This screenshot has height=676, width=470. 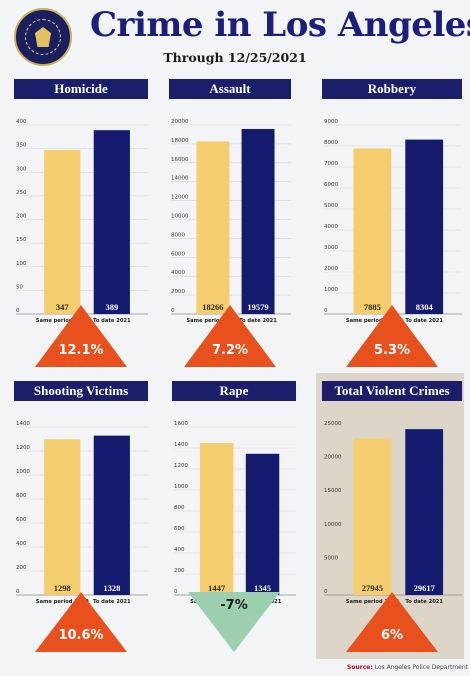 I want to click on y-tick-label: 16000, so click(x=180, y=160).